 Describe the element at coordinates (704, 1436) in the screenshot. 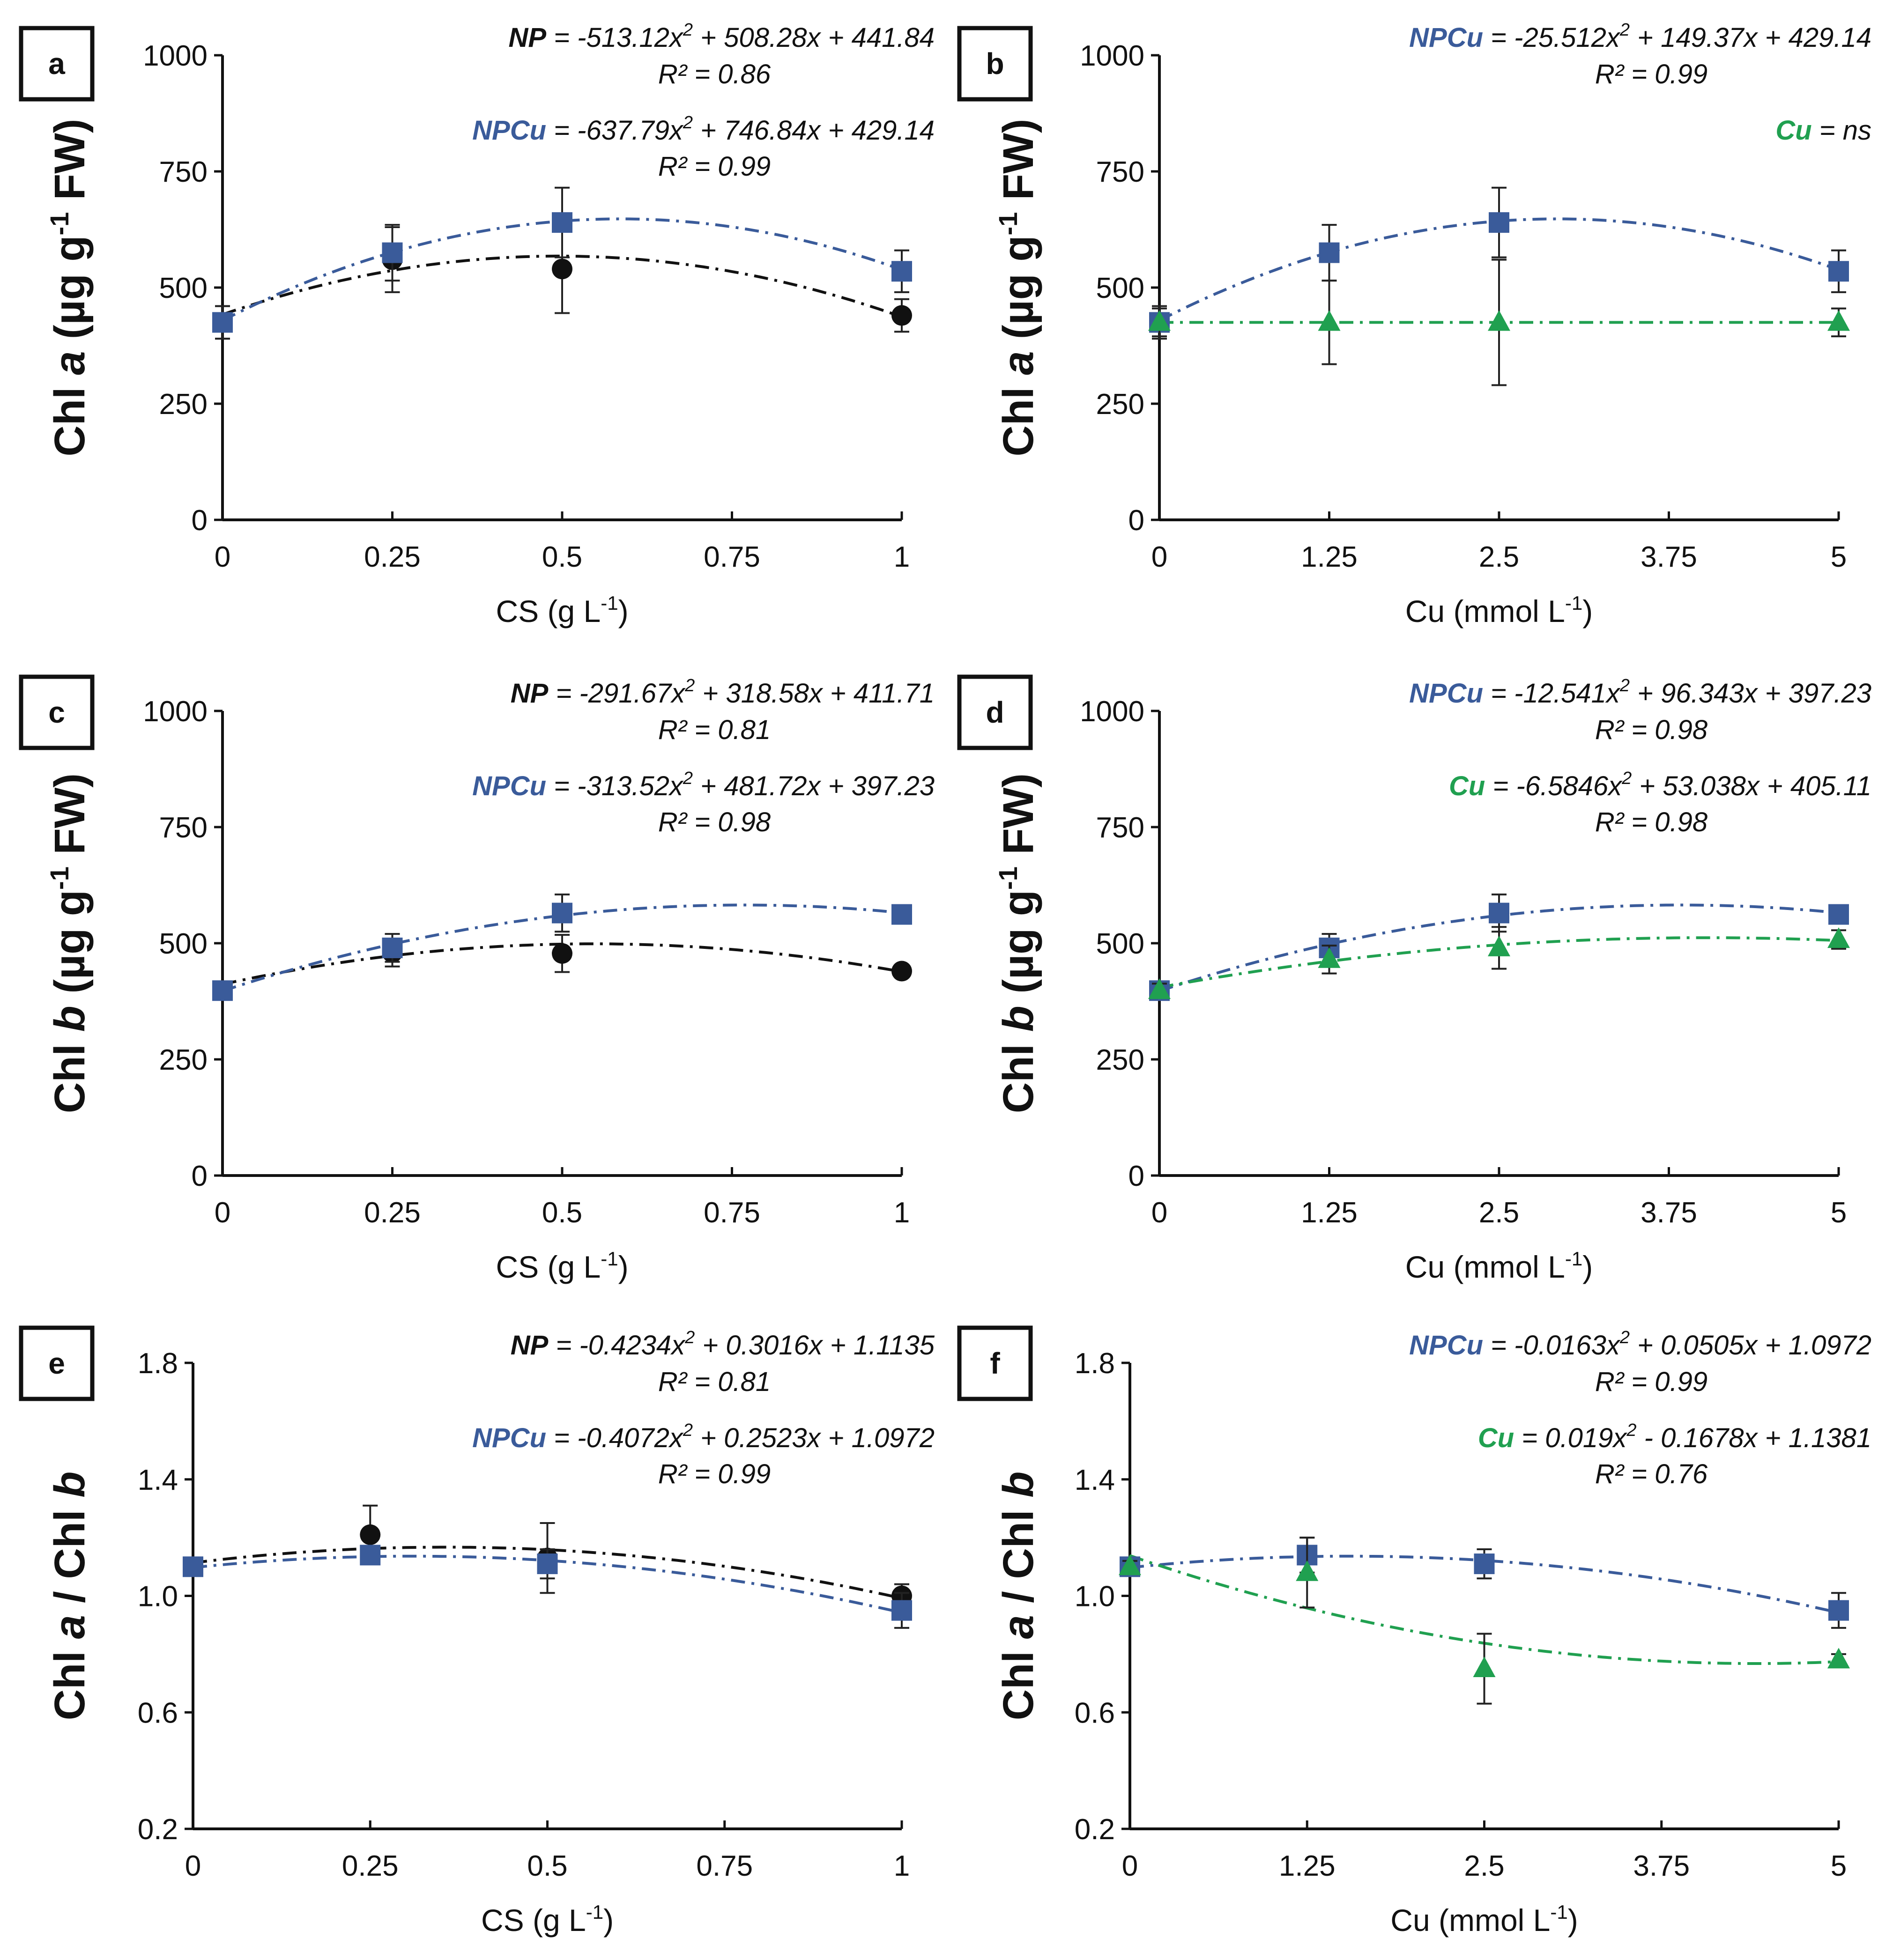

I see `equation-NPCu: NPCu = -0.4072x2 + 0.2523x + 1.0972` at that location.